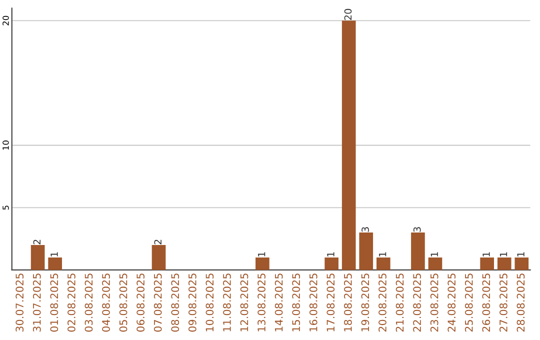 This screenshot has width=540, height=340. What do you see at coordinates (278, 303) in the screenshot?
I see `x-tick-label: 14.08.2025` at bounding box center [278, 303].